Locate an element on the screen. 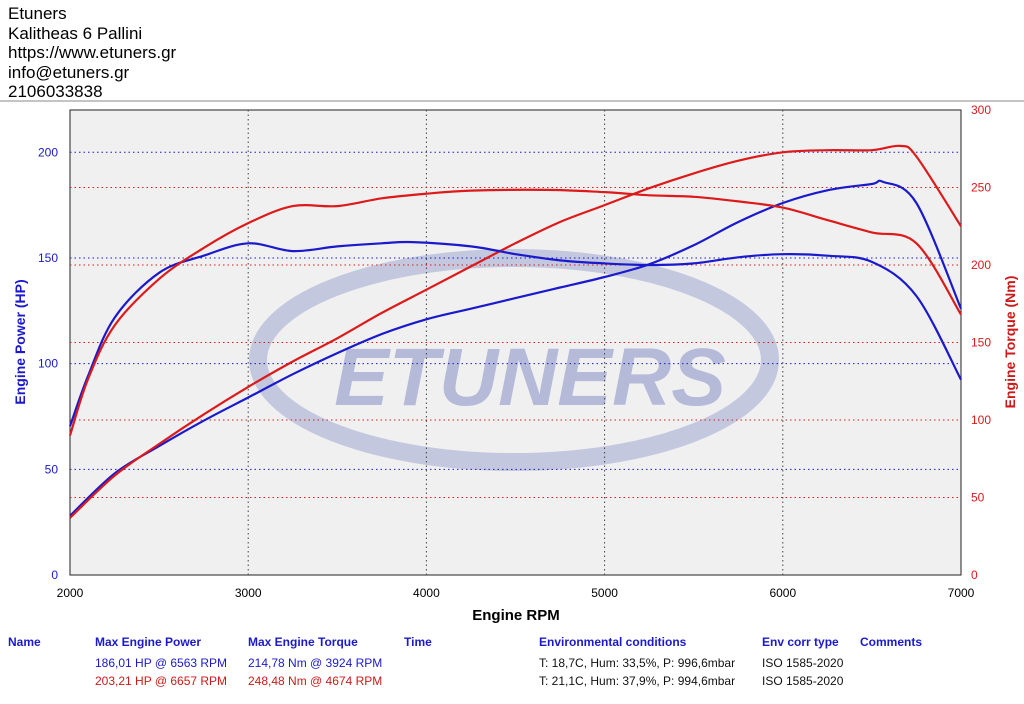 The width and height of the screenshot is (1024, 704). shop-address: Kalitheas 6 Pallini is located at coordinates (75, 33).